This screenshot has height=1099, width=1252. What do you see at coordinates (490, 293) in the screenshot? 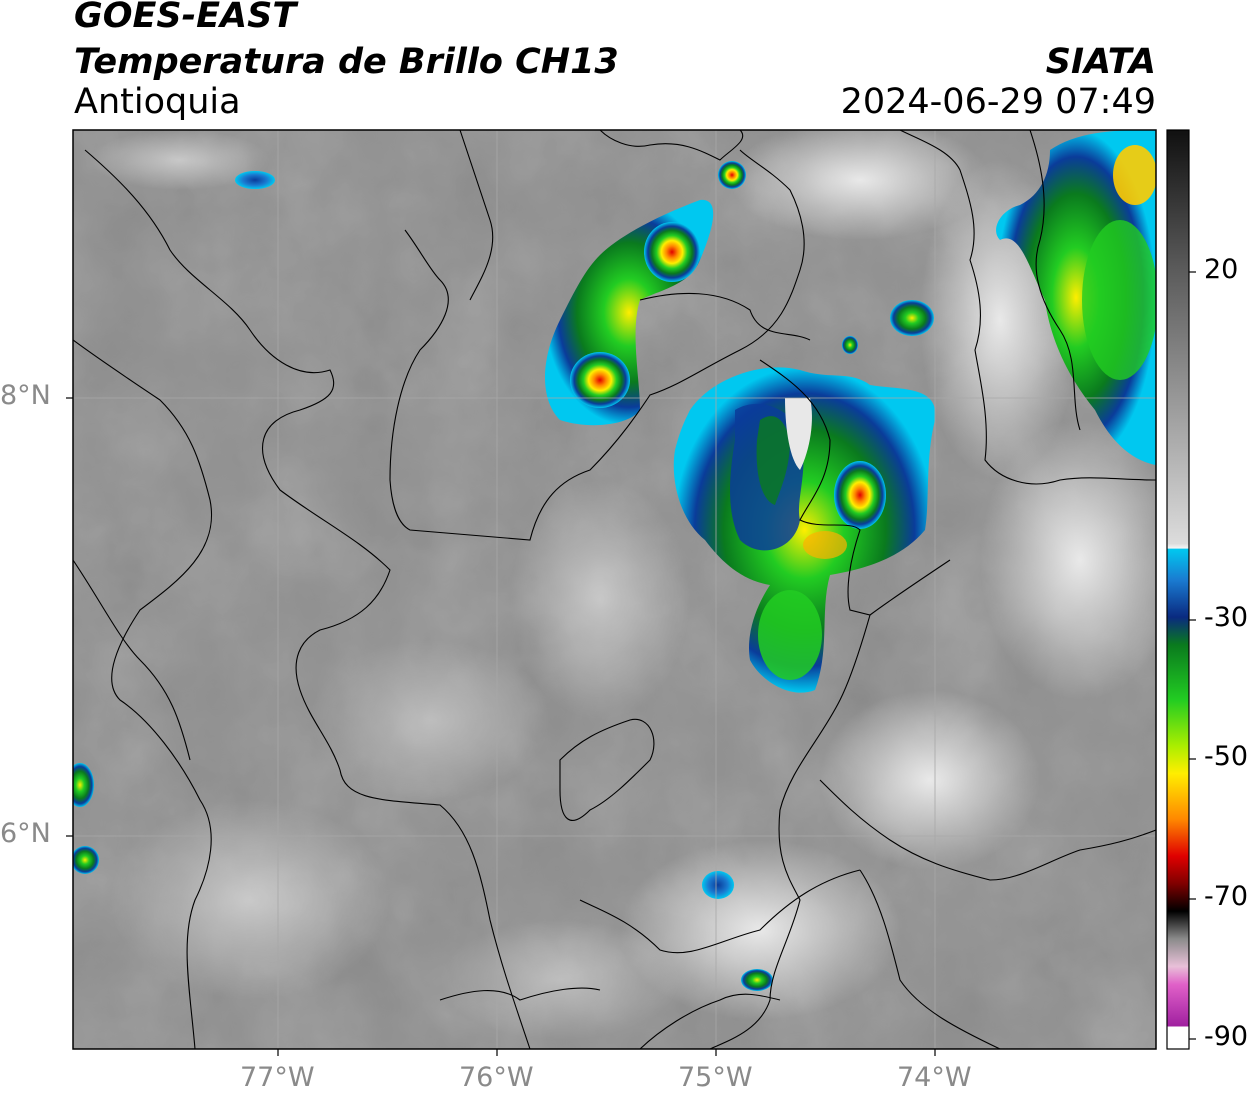
I see `convective-cell-north` at bounding box center [490, 293].